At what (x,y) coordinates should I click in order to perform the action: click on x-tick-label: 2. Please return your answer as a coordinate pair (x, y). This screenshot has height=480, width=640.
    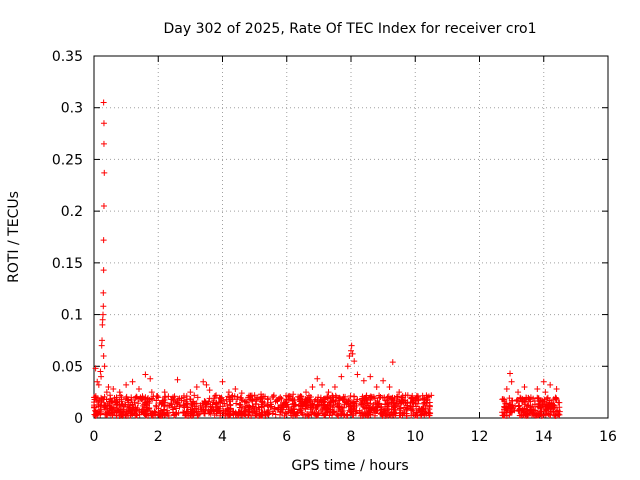
    Looking at the image, I should click on (158, 437).